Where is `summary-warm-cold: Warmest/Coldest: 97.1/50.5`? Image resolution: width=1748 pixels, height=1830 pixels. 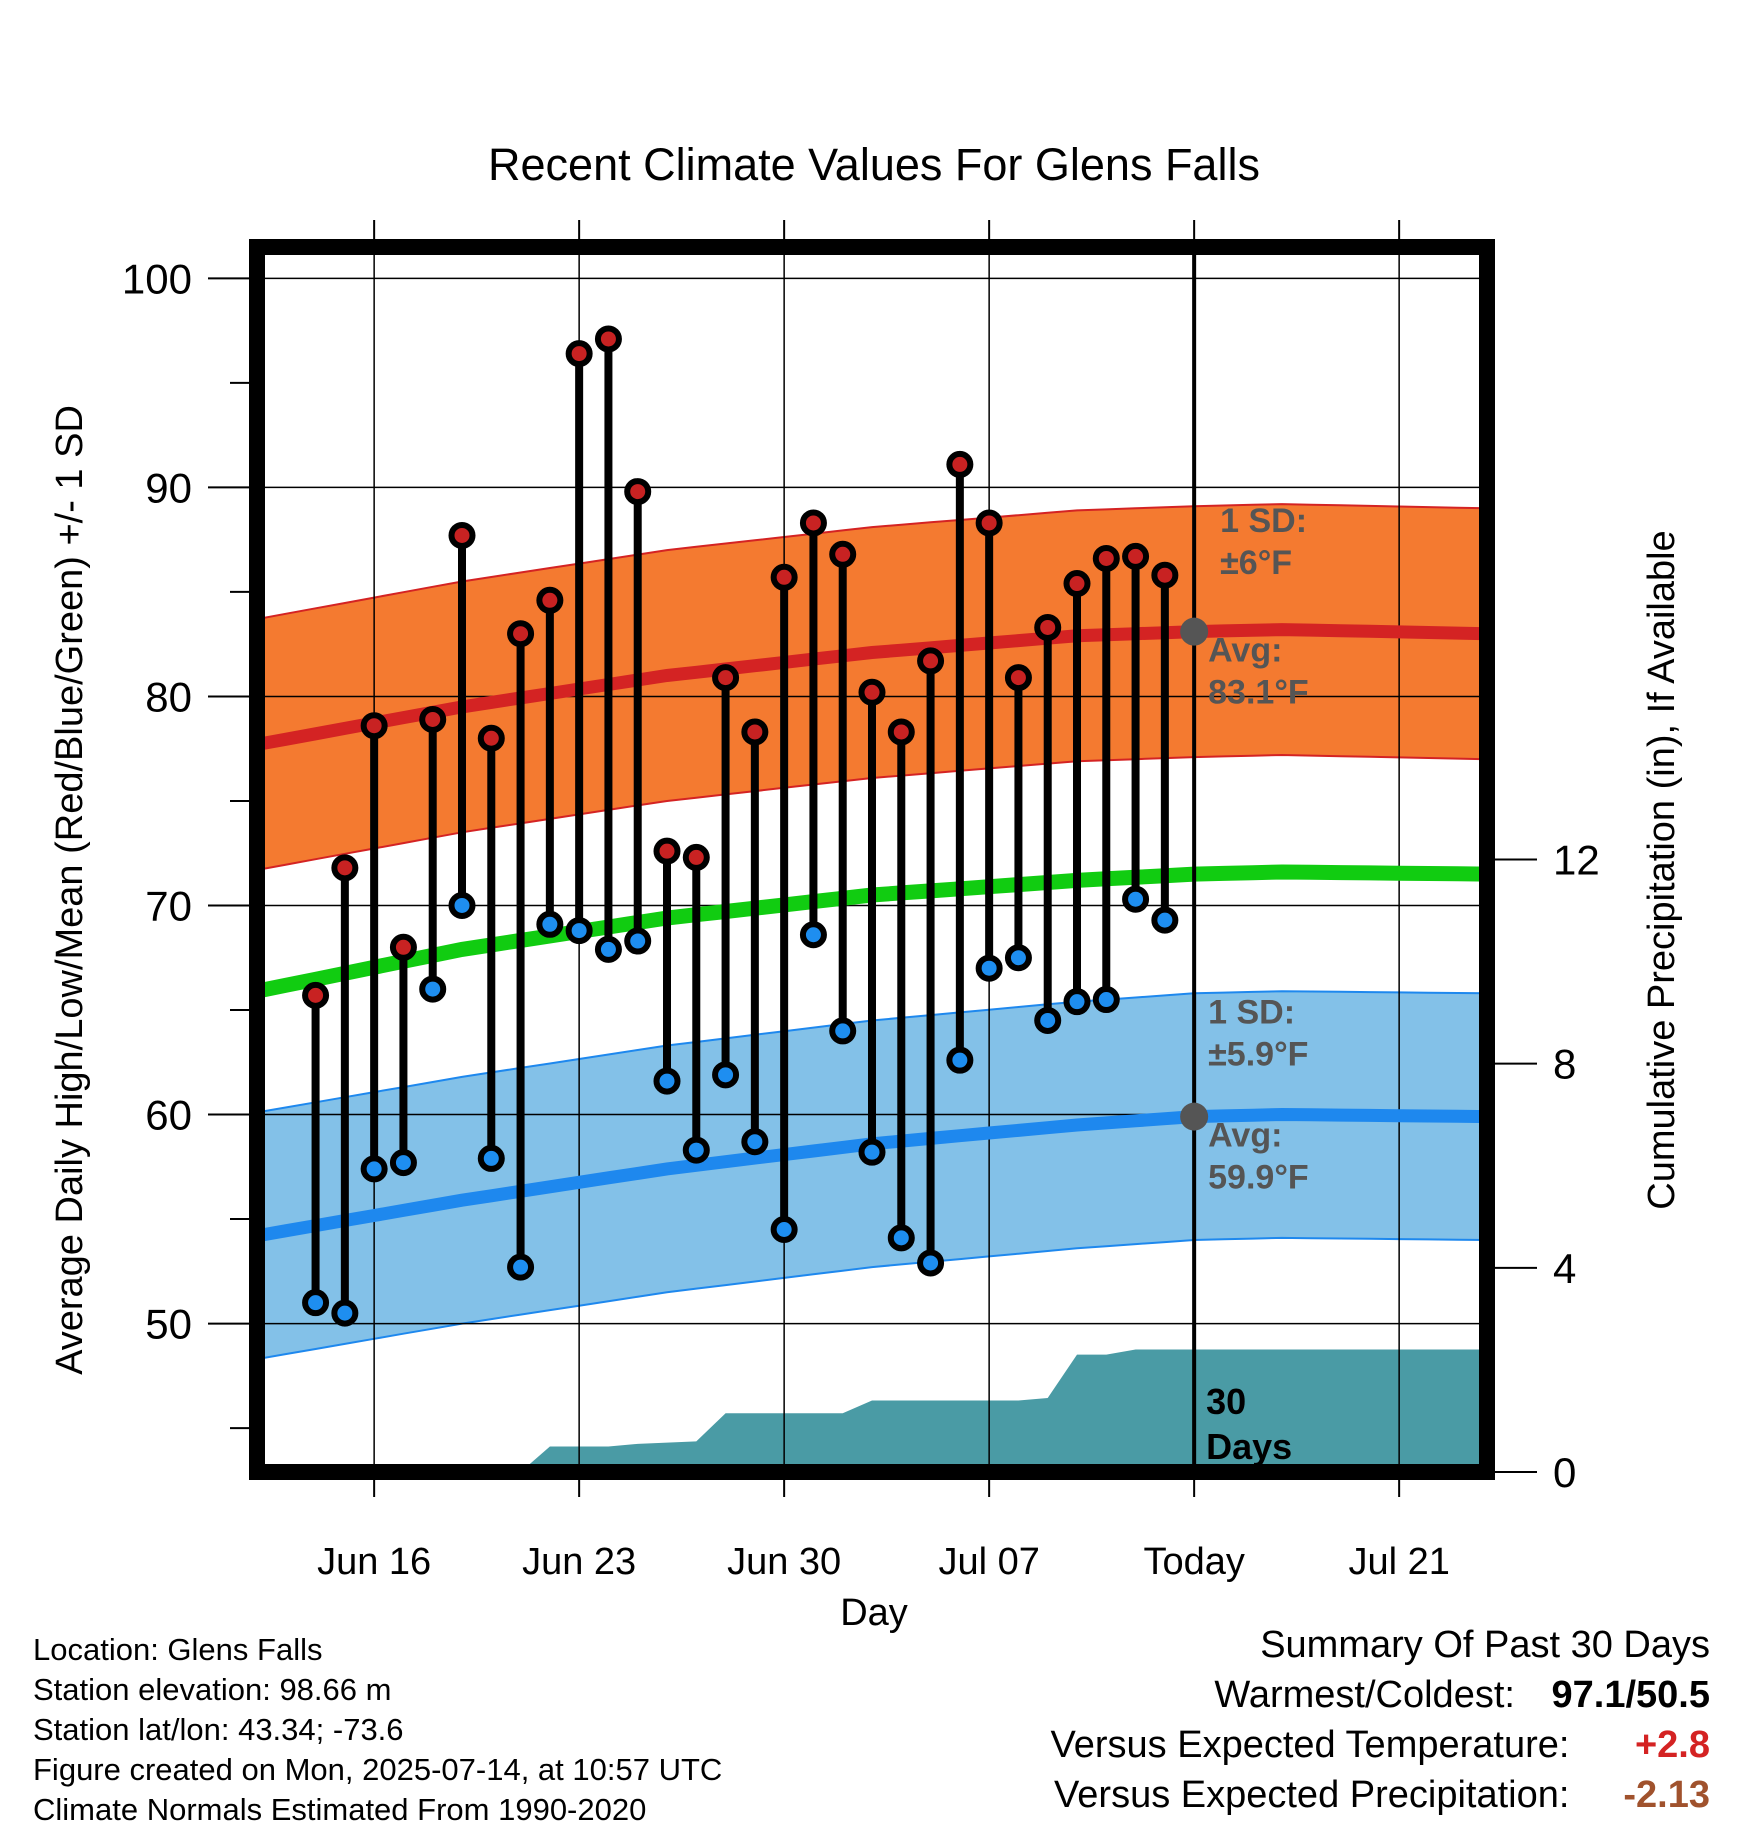
summary-warm-cold: Warmest/Coldest: 97.1/50.5 is located at coordinates (1380, 1695).